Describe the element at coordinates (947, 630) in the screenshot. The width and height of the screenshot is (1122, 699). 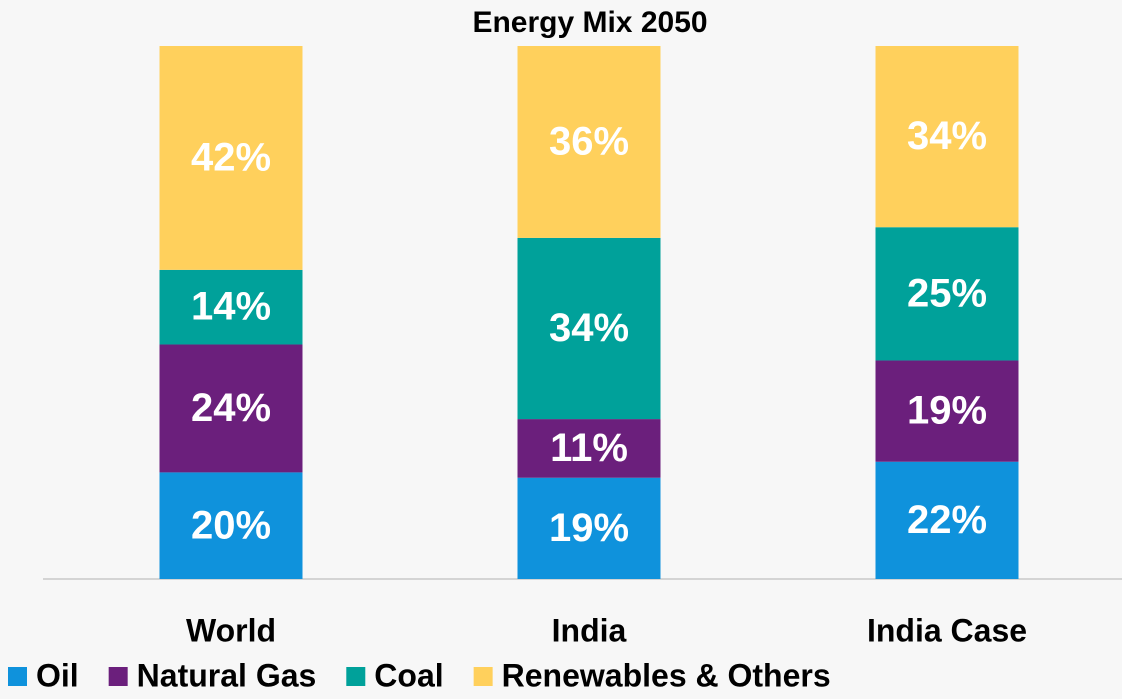
I see `x-tick-label: India Case` at that location.